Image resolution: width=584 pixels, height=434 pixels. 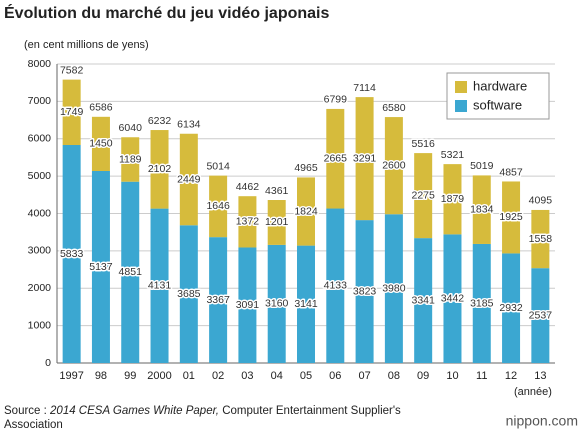 I want to click on y-tick-label: 6000, so click(x=40, y=139).